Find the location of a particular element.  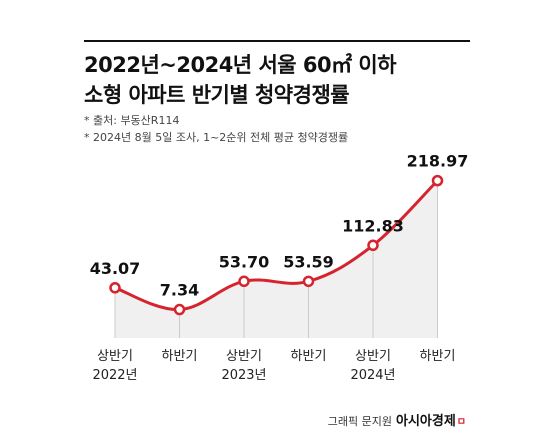

brand-mark: ㅁ is located at coordinates (461, 422).